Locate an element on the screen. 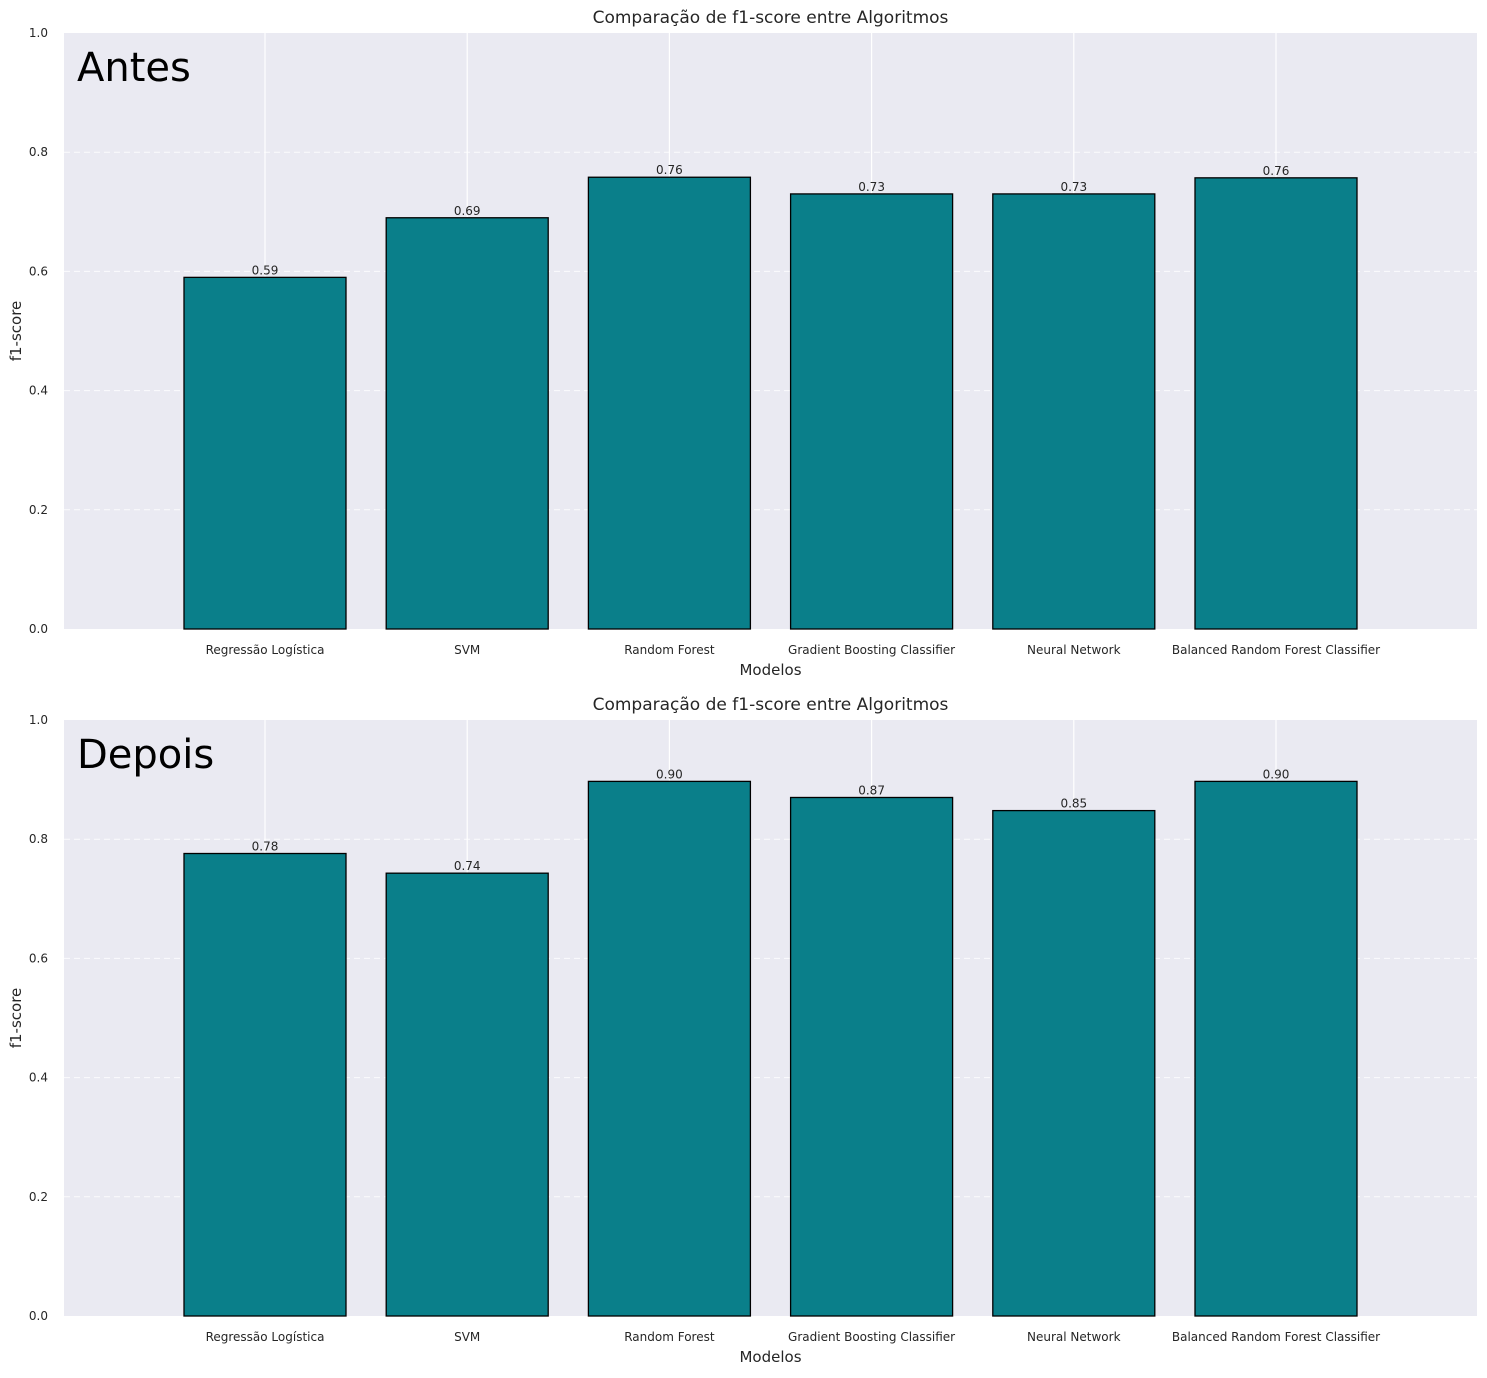 The height and width of the screenshot is (1378, 1487). panel-tag: Depois is located at coordinates (145, 755).